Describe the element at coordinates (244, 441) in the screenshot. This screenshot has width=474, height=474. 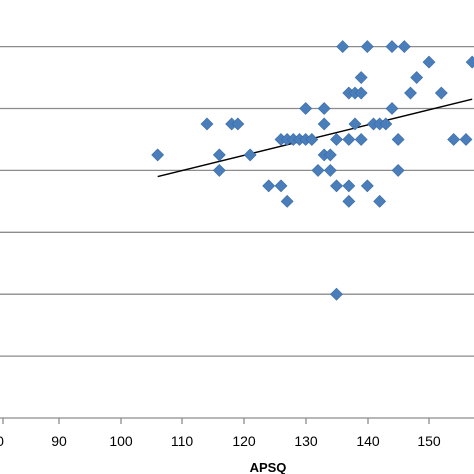
I see `x-tick-label: 120` at that location.